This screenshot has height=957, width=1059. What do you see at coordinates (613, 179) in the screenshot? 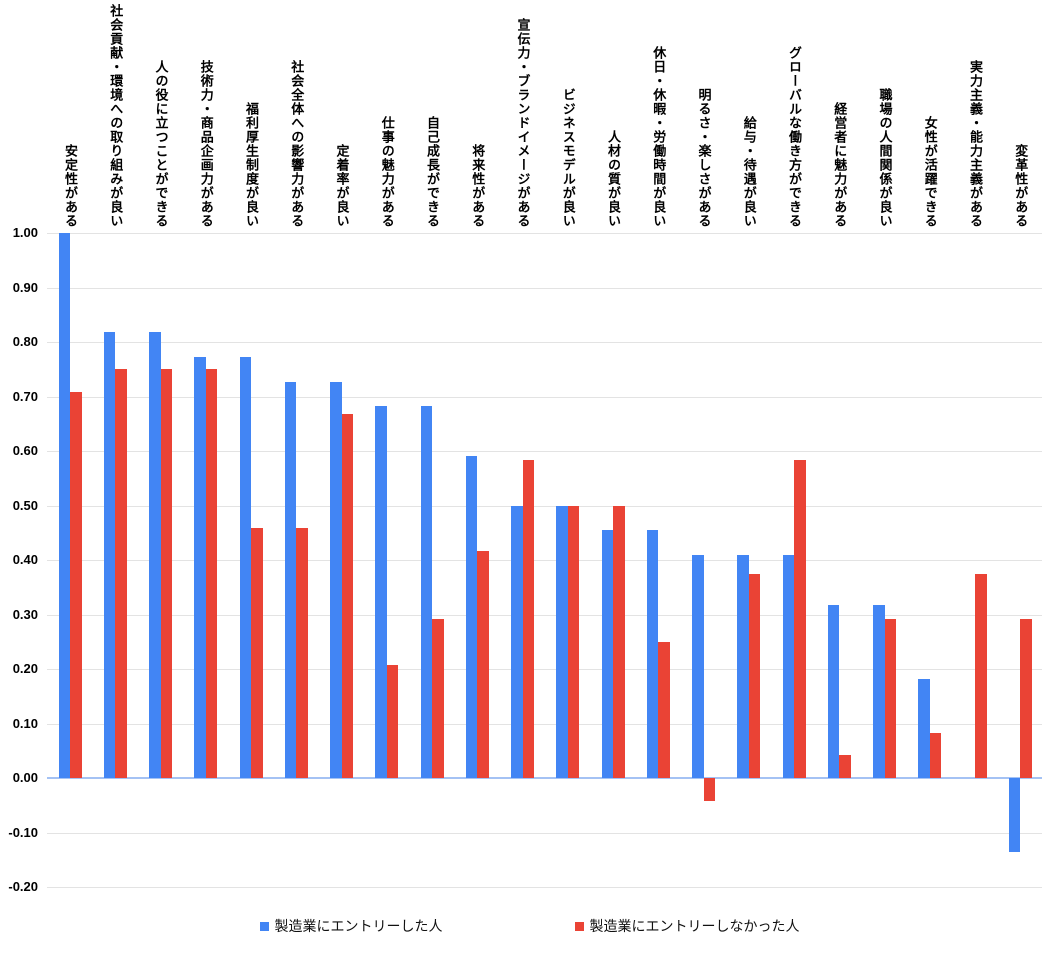
I see `category-label: 人材の質が良い` at bounding box center [613, 179].